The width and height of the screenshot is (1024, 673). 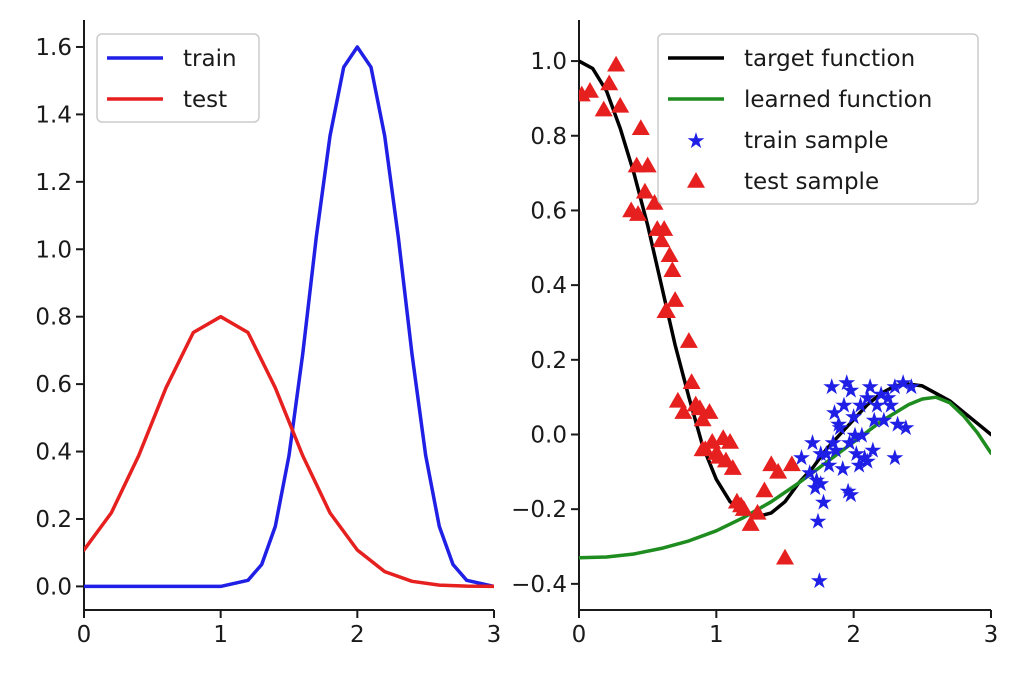 What do you see at coordinates (53, 250) in the screenshot?
I see `y-tick-label: 1.0` at bounding box center [53, 250].